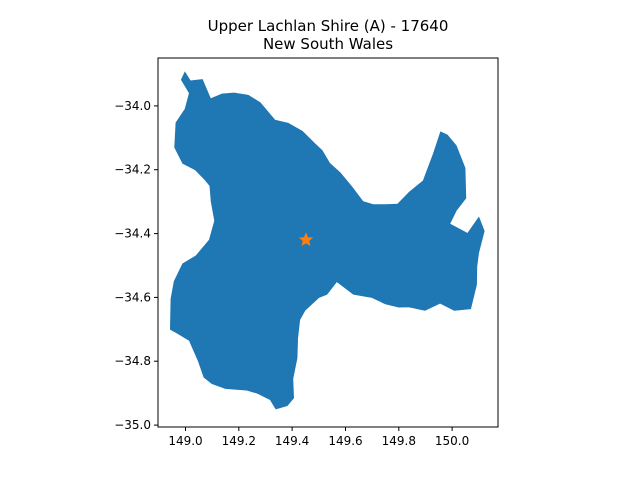 Image resolution: width=640 pixels, height=480 pixels. What do you see at coordinates (132, 106) in the screenshot?
I see `y-tick-label: −34.0` at bounding box center [132, 106].